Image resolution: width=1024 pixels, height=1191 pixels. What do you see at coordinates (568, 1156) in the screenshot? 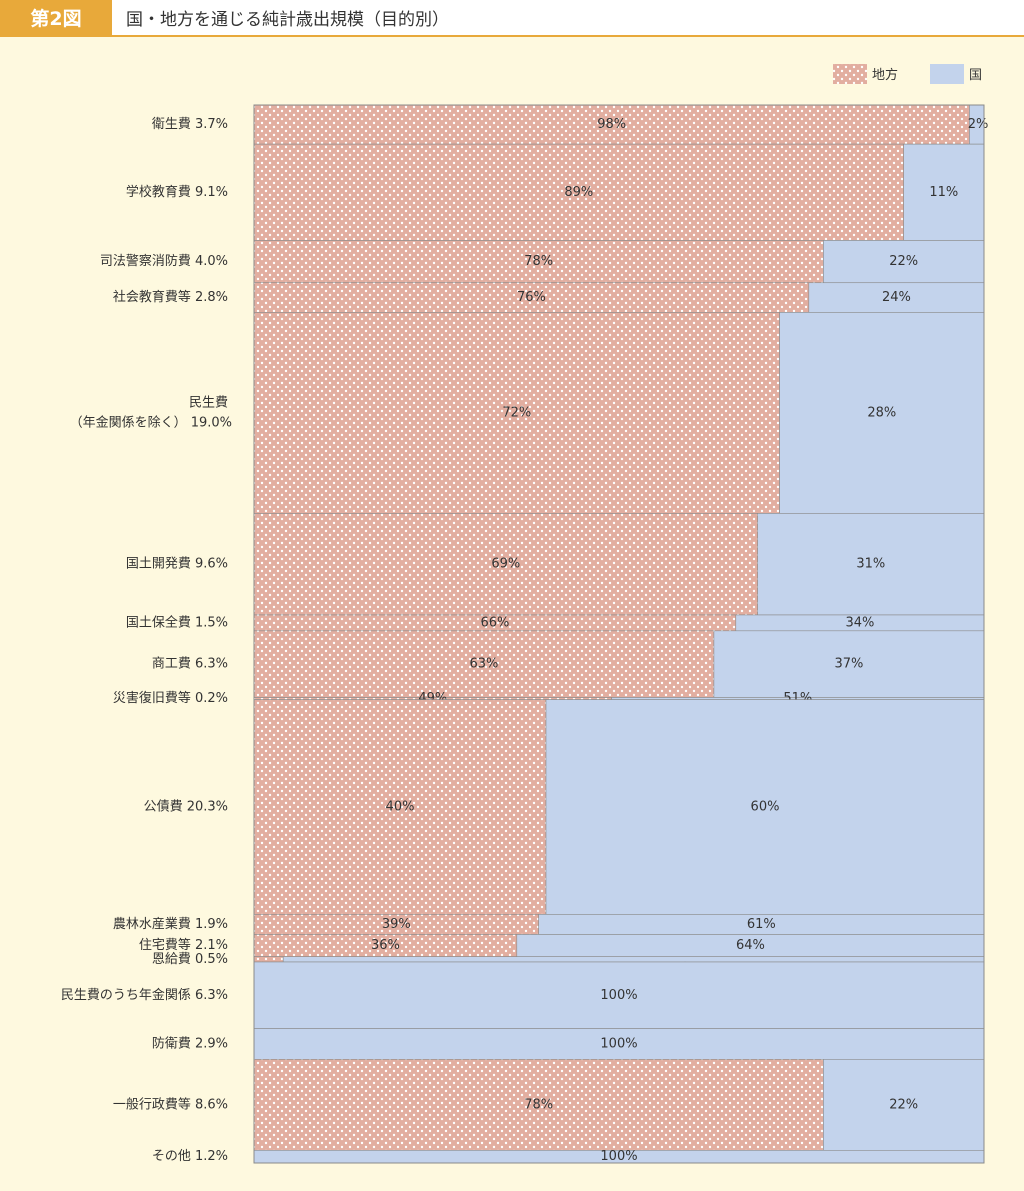
I see `bar-row: その他 1.2% 100%` at bounding box center [568, 1156].